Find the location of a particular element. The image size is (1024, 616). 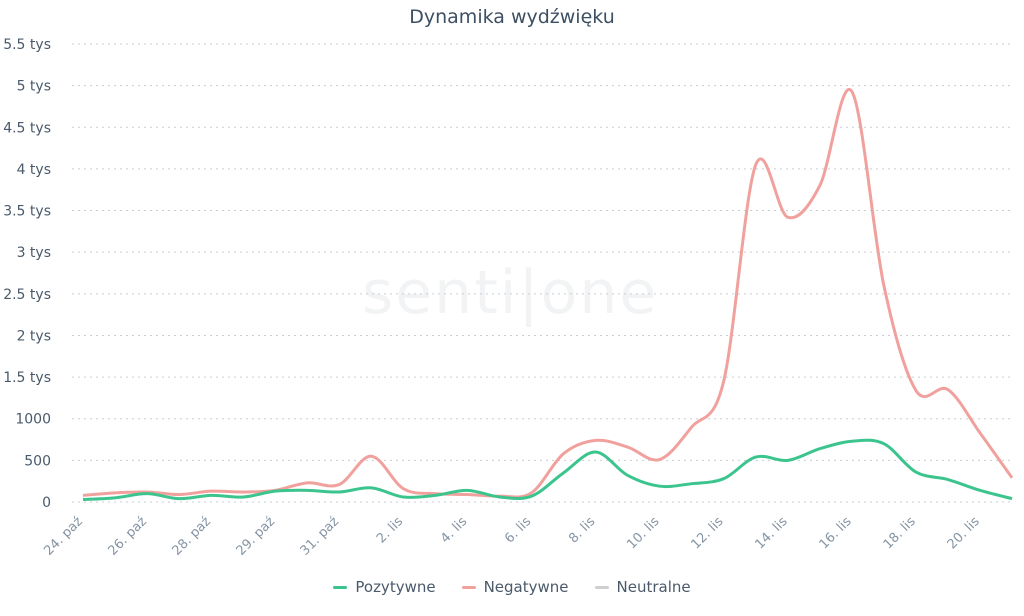

legend-item-negatywne: Negatywne is located at coordinates (515, 587).